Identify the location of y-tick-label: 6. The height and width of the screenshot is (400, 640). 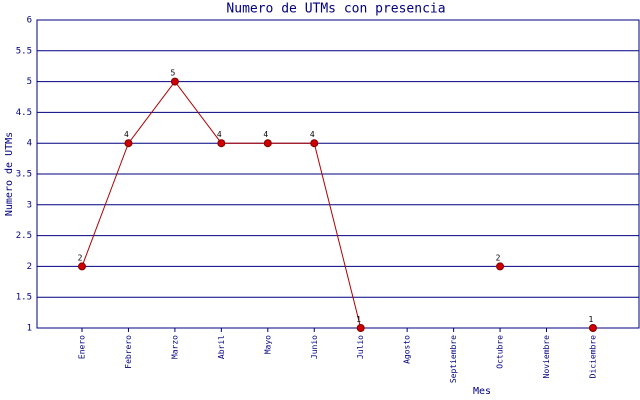
(29, 21).